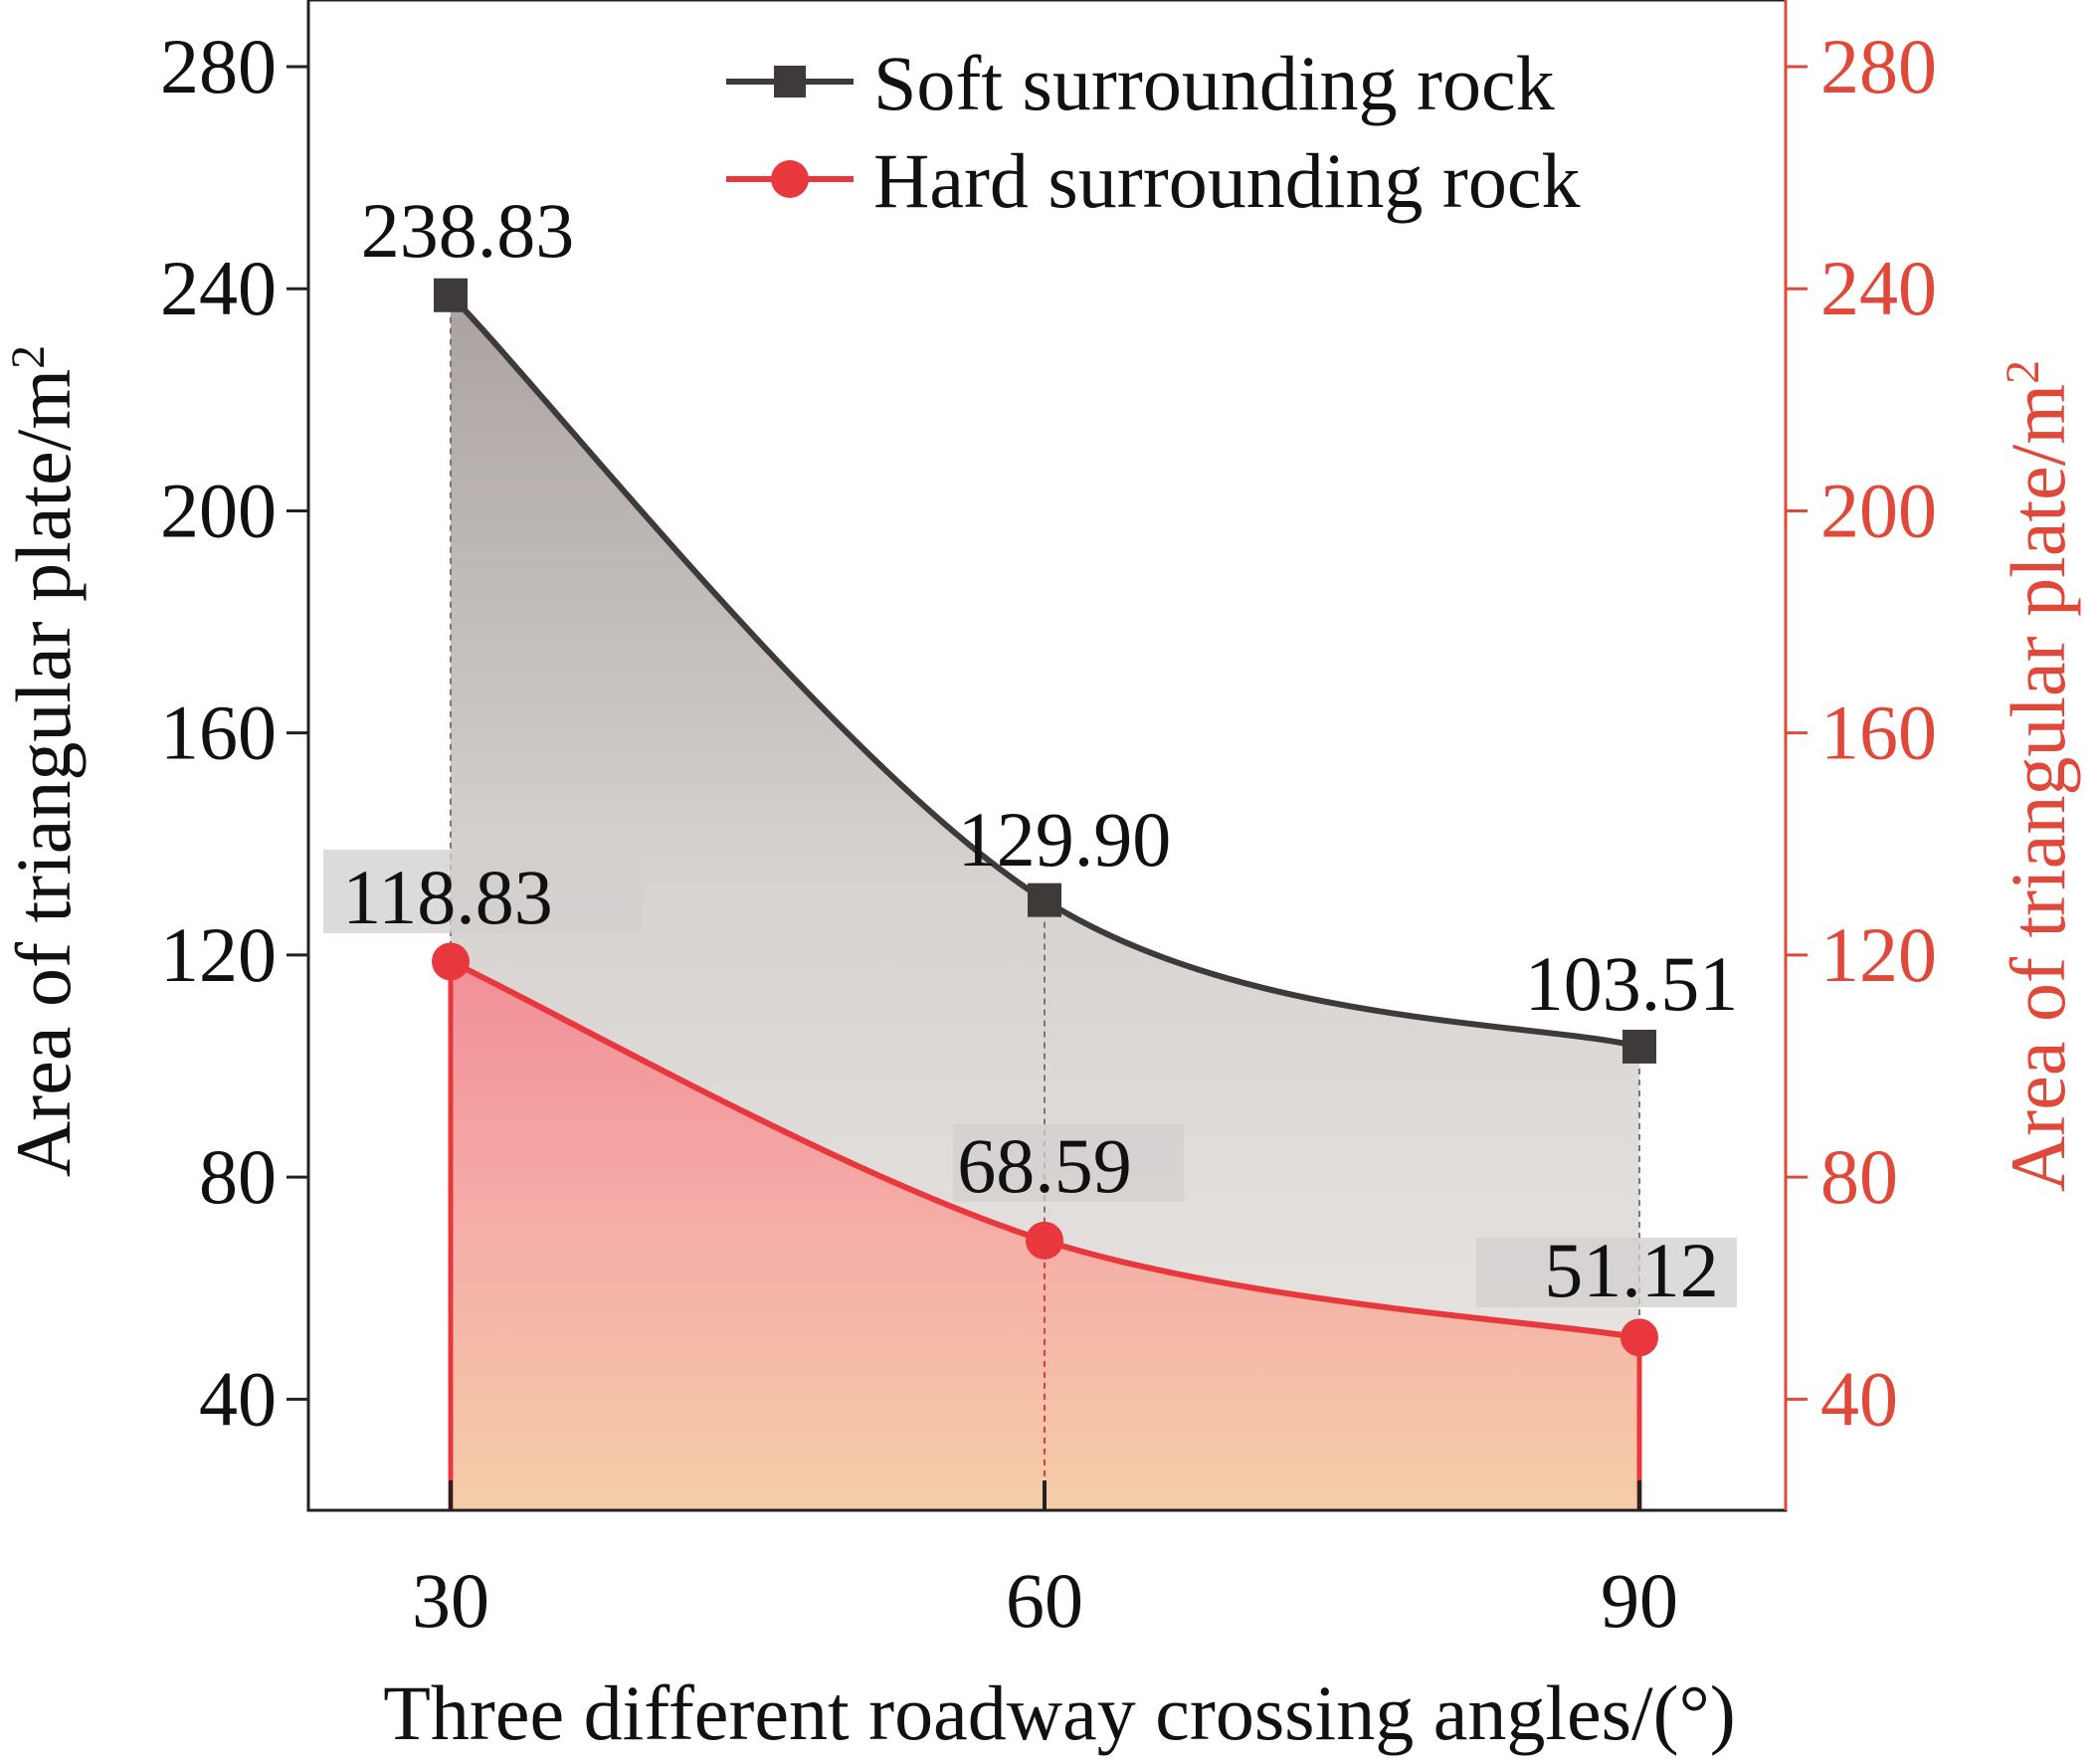 This screenshot has width=2099, height=1764. Describe the element at coordinates (218, 732) in the screenshot. I see `left-y-tick-label: 160` at that location.